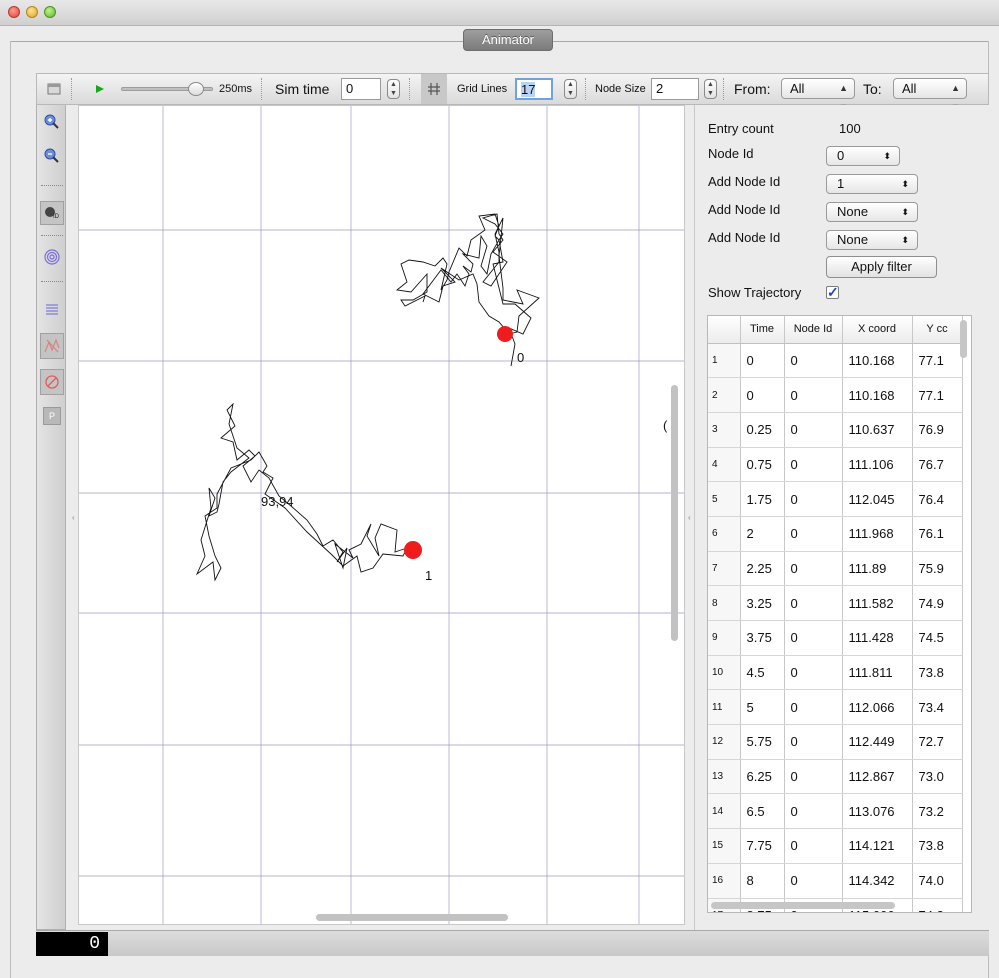 The height and width of the screenshot is (978, 999). What do you see at coordinates (762, 881) in the screenshot?
I see `table-cell: 8` at bounding box center [762, 881].